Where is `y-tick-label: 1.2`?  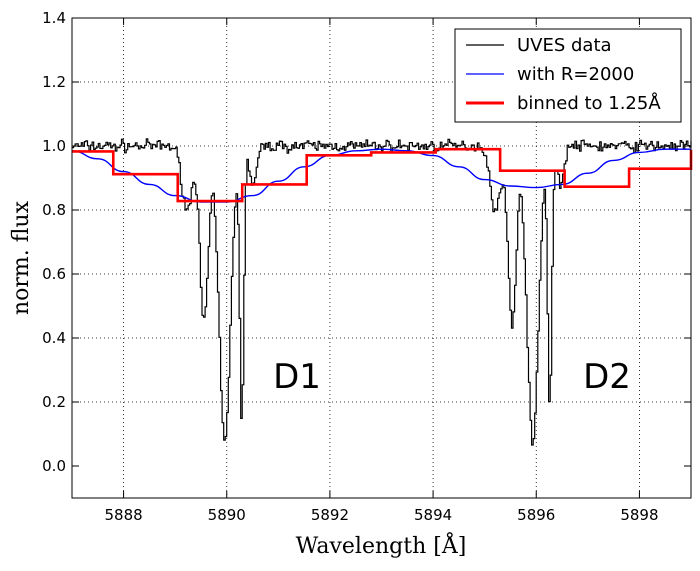
y-tick-label: 1.2 is located at coordinates (54, 82).